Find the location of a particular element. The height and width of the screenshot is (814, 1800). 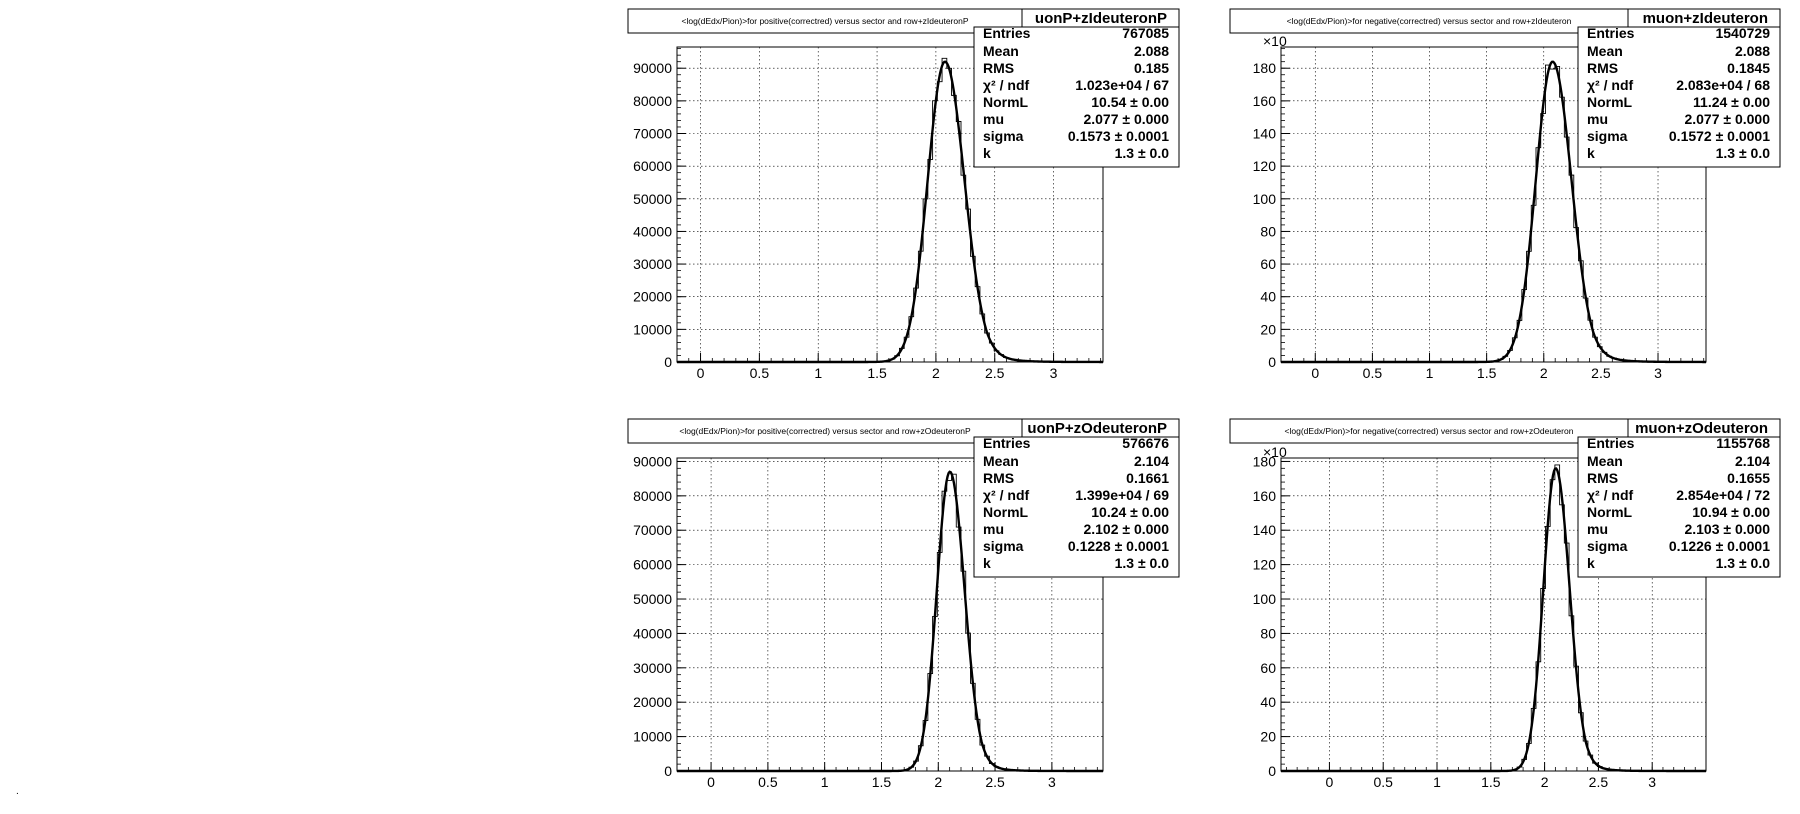

y-exponent-label: ×10 is located at coordinates (1275, 452).